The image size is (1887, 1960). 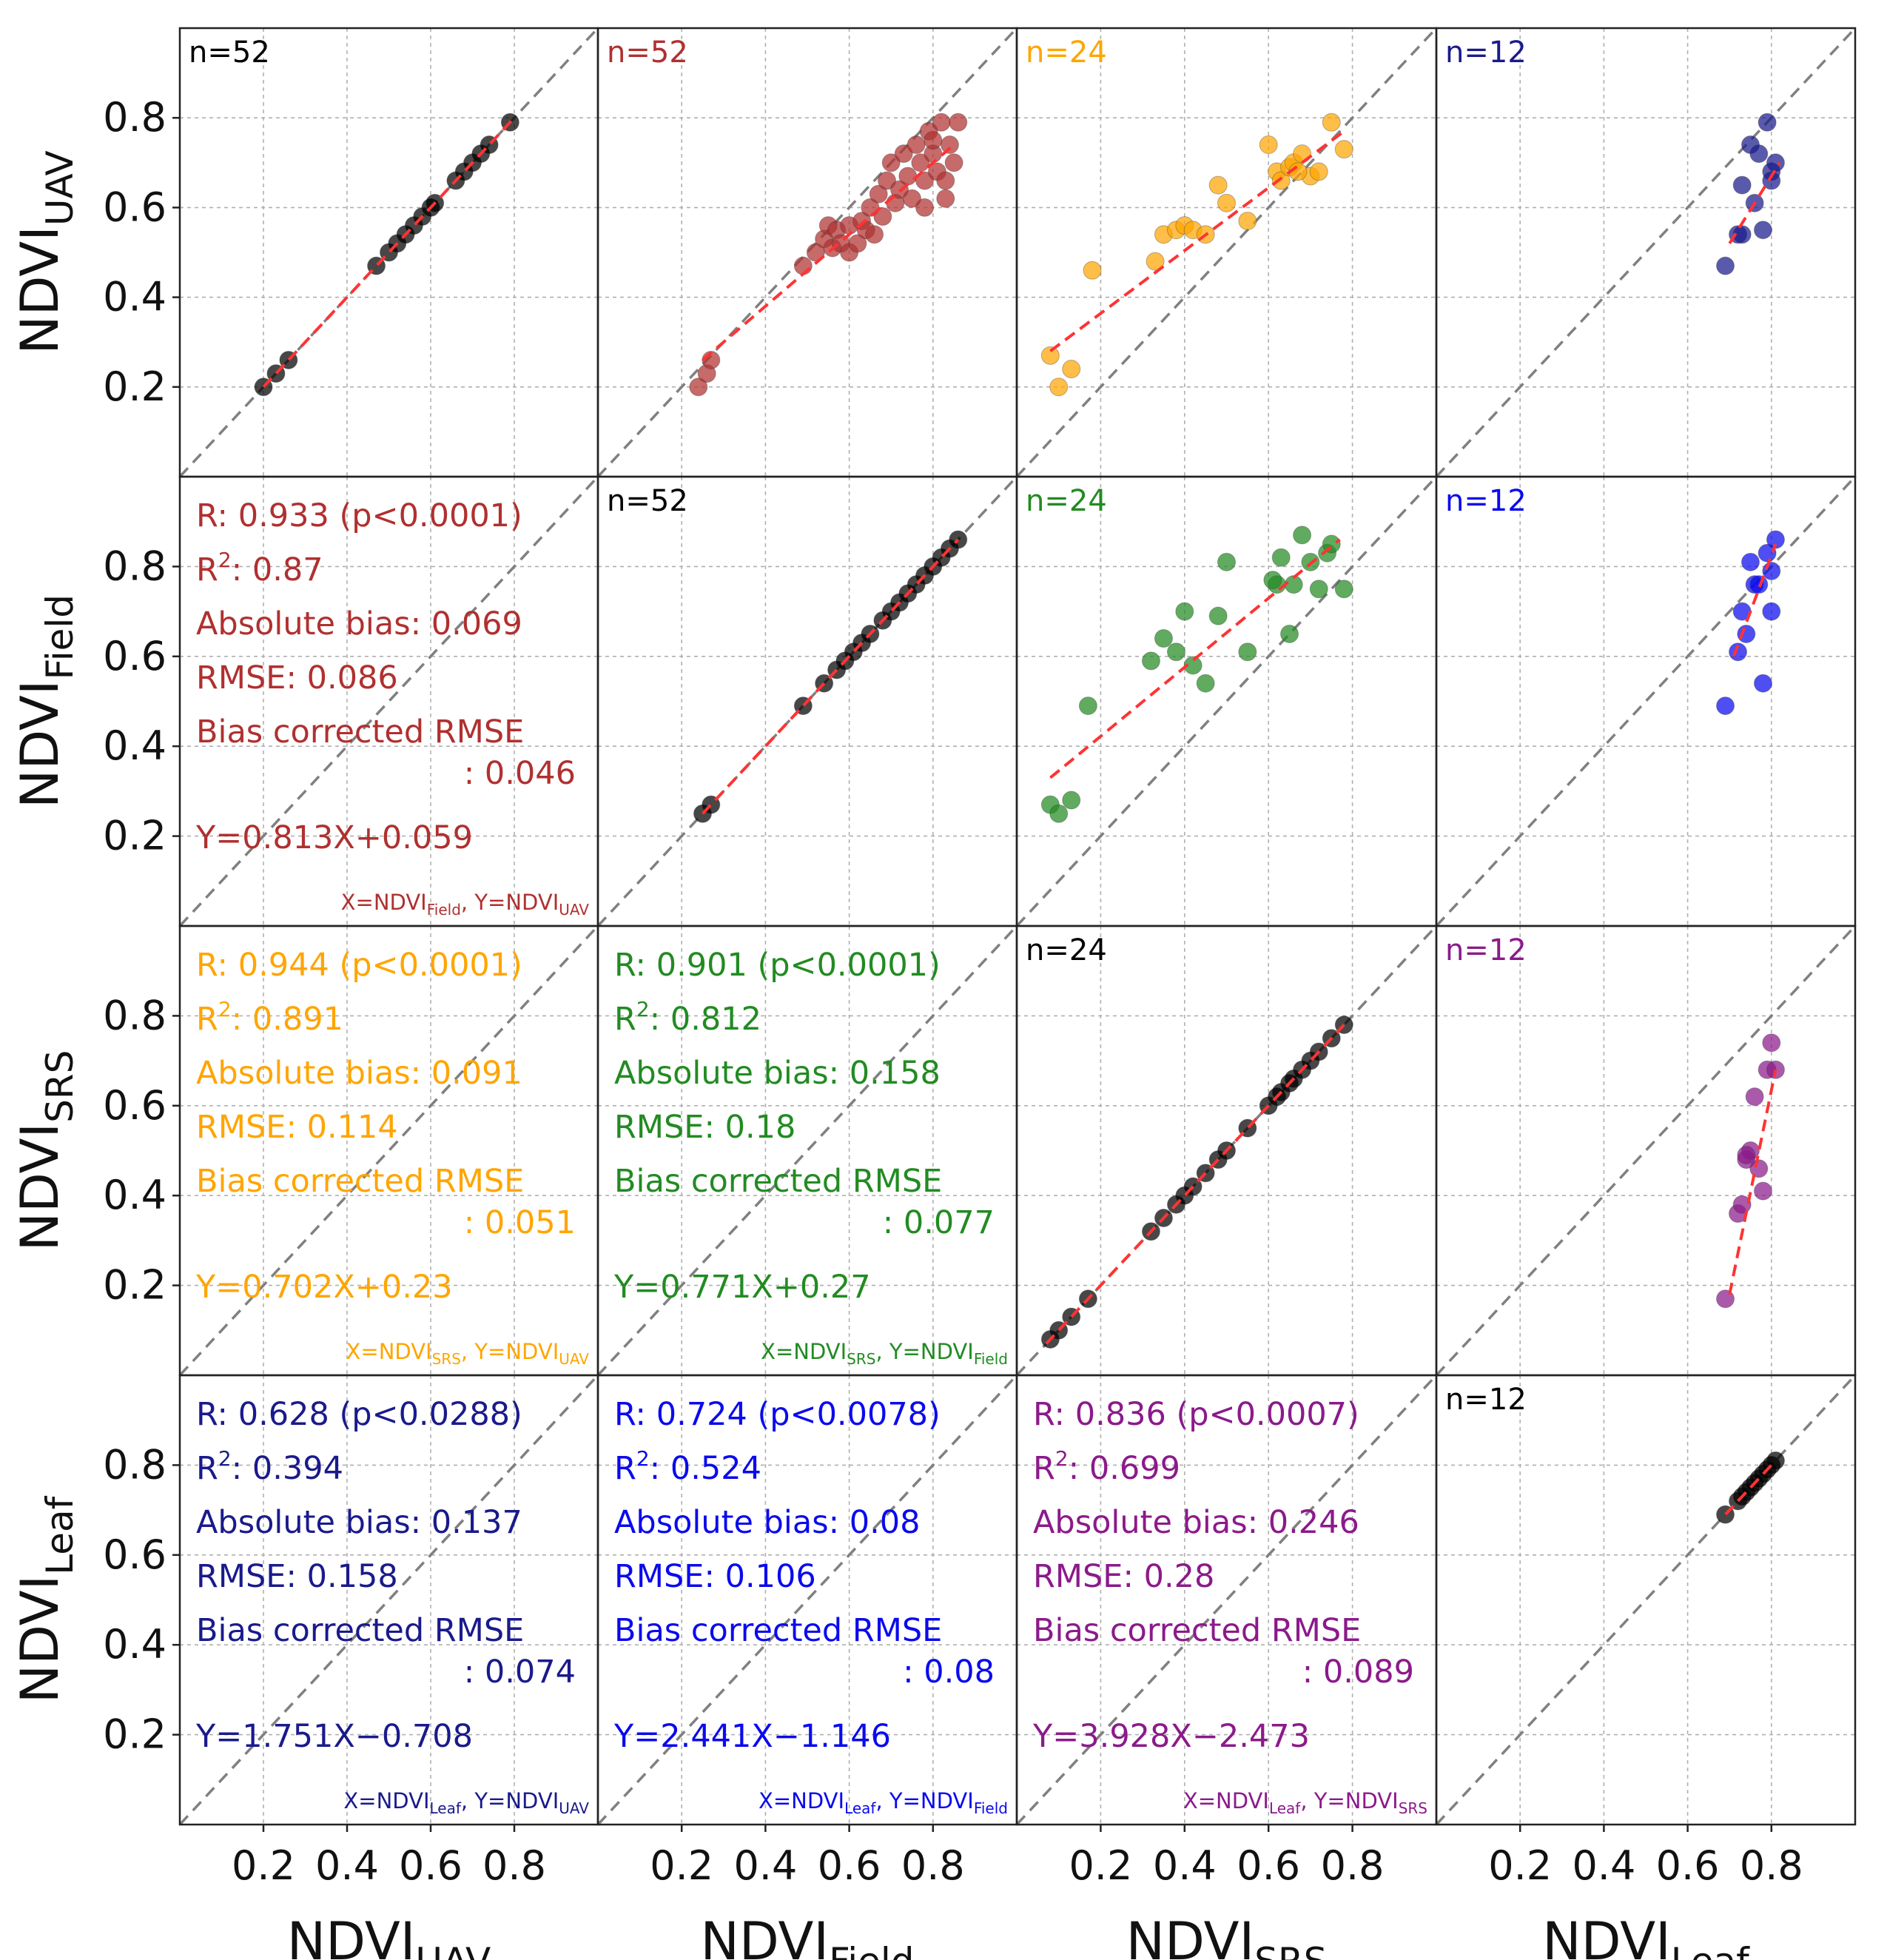 I want to click on y-tick-label: 0.6, so click(x=134, y=1105).